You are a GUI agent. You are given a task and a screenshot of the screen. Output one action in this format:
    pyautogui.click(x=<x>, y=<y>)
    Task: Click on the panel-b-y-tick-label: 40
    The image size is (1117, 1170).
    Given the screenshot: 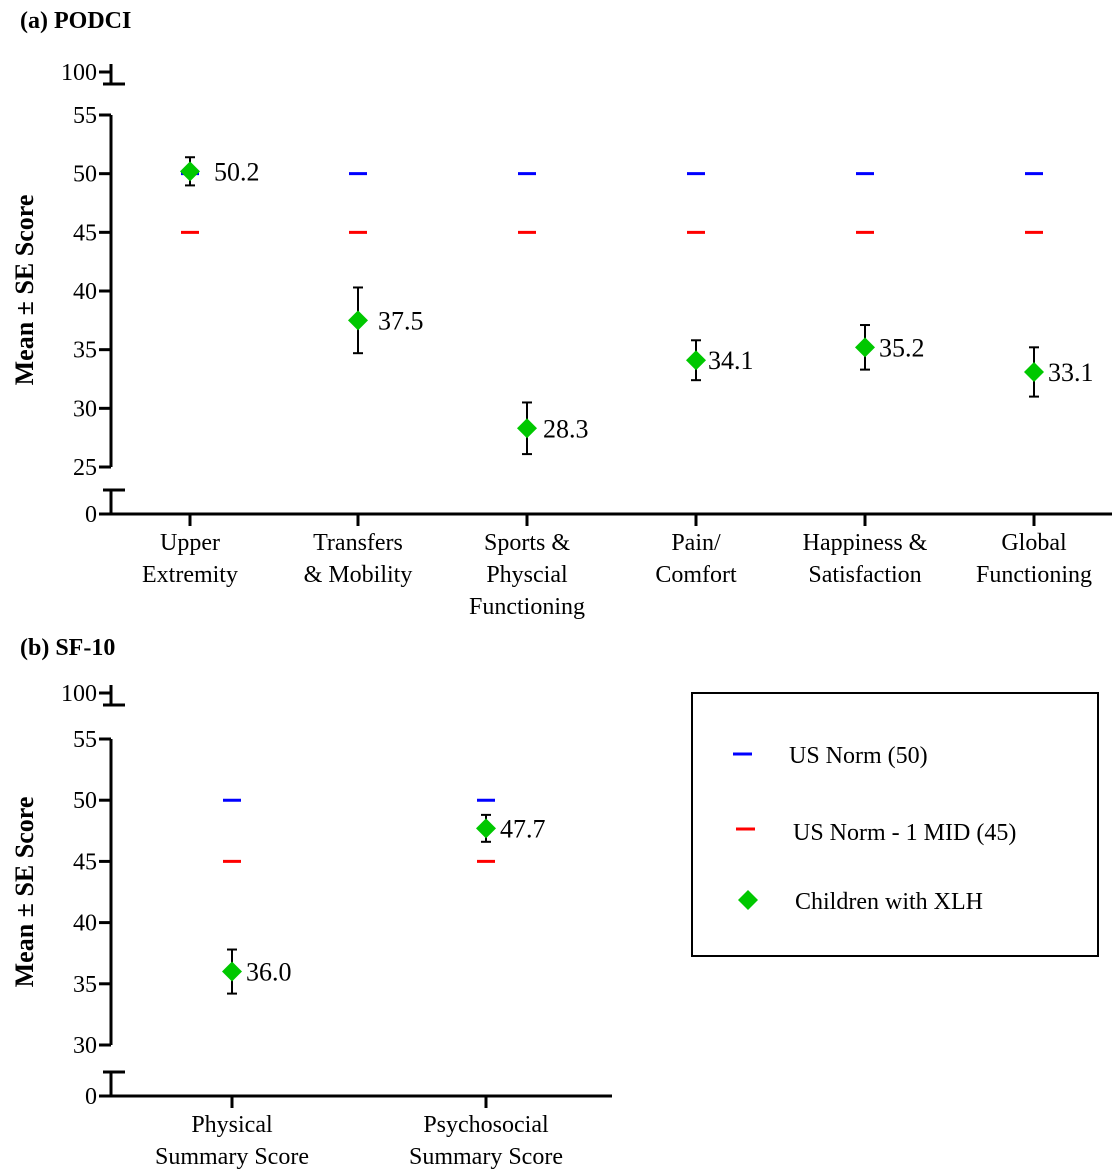 What is the action you would take?
    pyautogui.click(x=85, y=924)
    